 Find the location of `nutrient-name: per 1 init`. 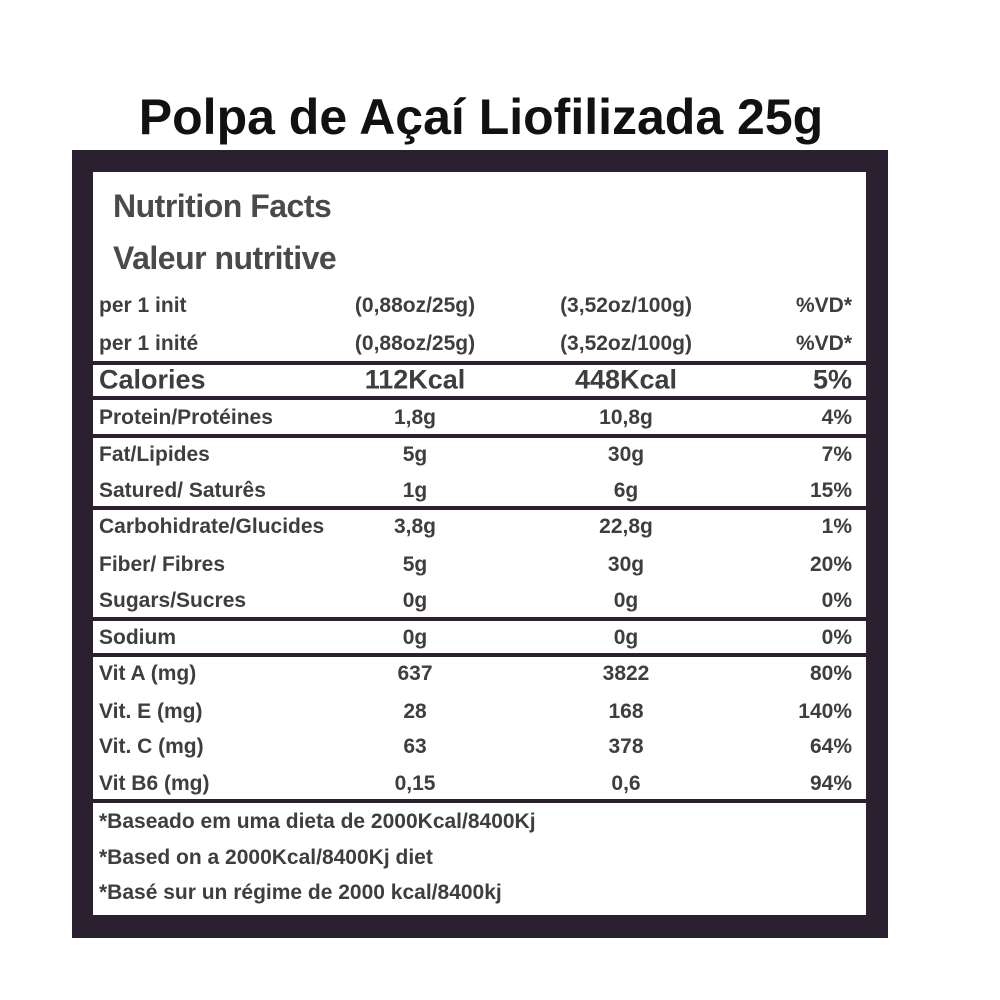

nutrient-name: per 1 init is located at coordinates (143, 305).